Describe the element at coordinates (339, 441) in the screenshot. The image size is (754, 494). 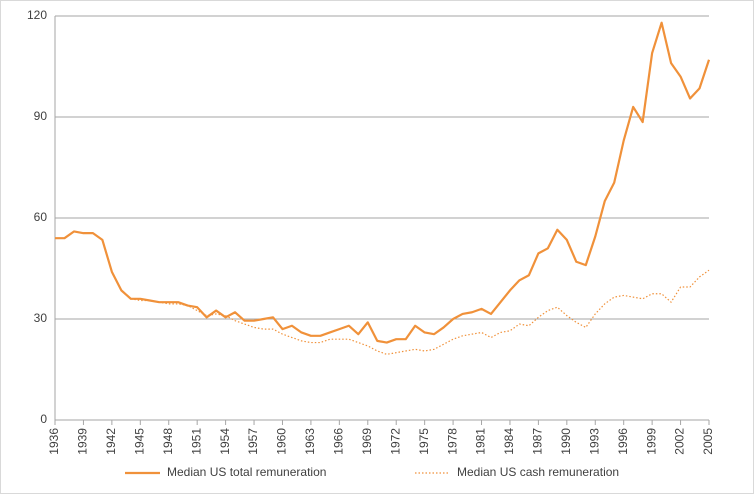
I see `x-tick-label: 1966` at that location.